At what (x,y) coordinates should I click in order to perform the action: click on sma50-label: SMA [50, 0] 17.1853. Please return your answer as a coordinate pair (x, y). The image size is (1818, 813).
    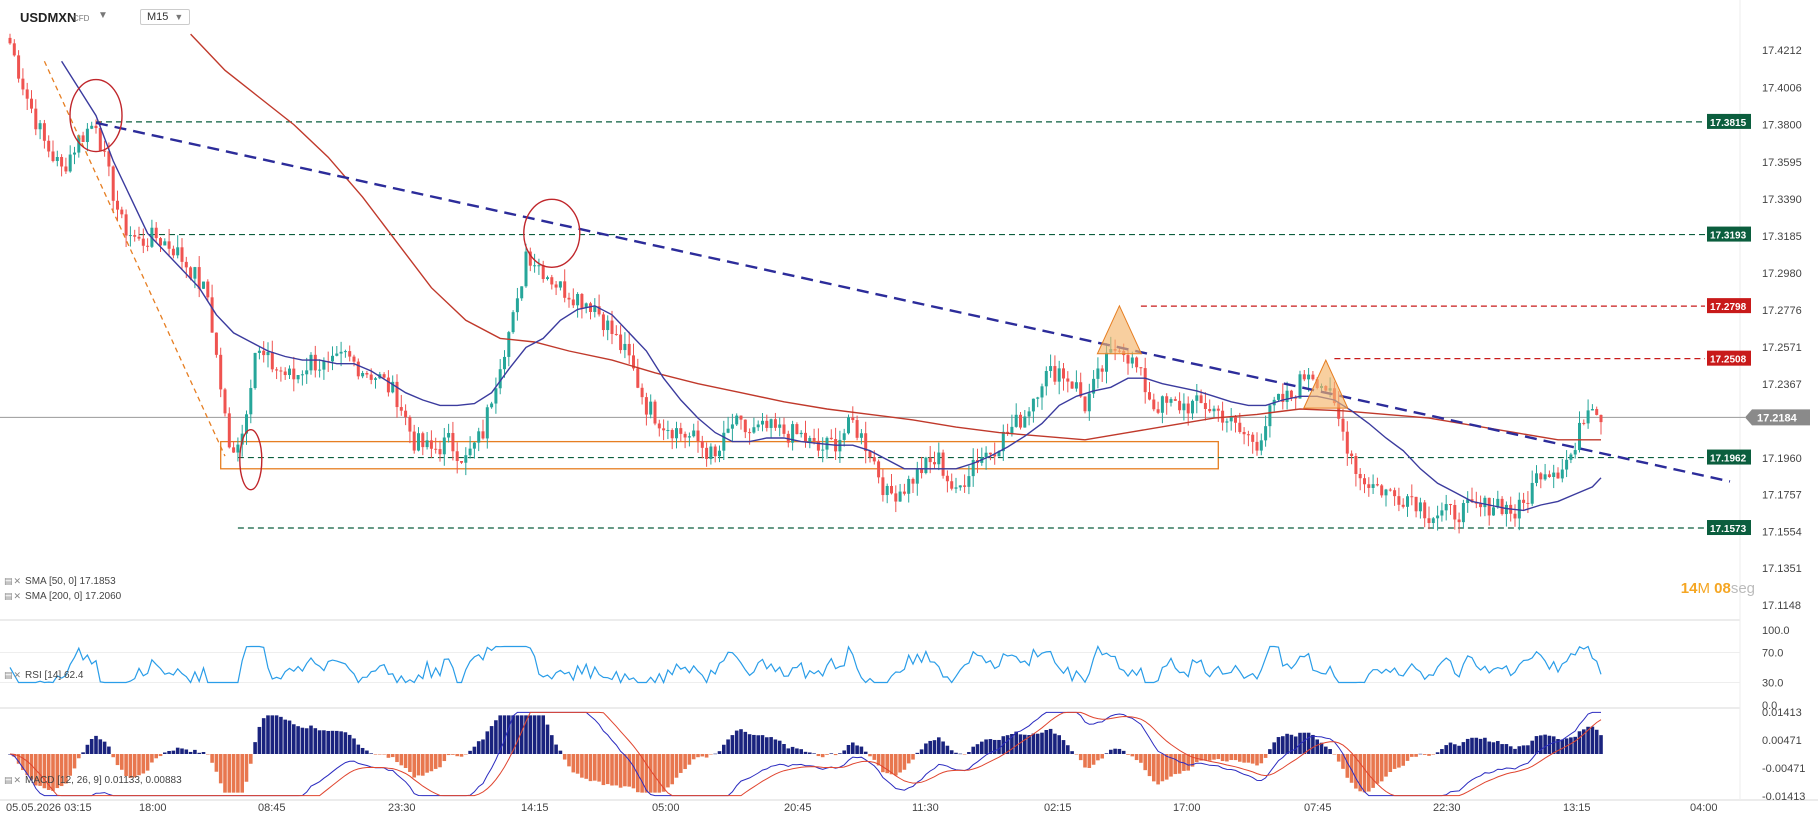
    Looking at the image, I should click on (70, 581).